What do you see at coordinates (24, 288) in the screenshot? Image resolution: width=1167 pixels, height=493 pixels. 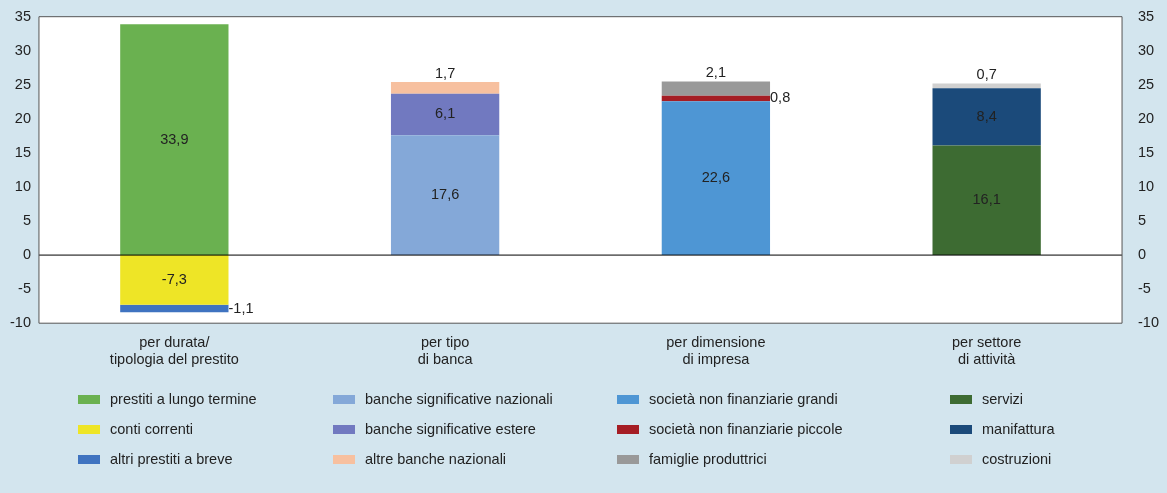 I see `y-tick-label: -5` at bounding box center [24, 288].